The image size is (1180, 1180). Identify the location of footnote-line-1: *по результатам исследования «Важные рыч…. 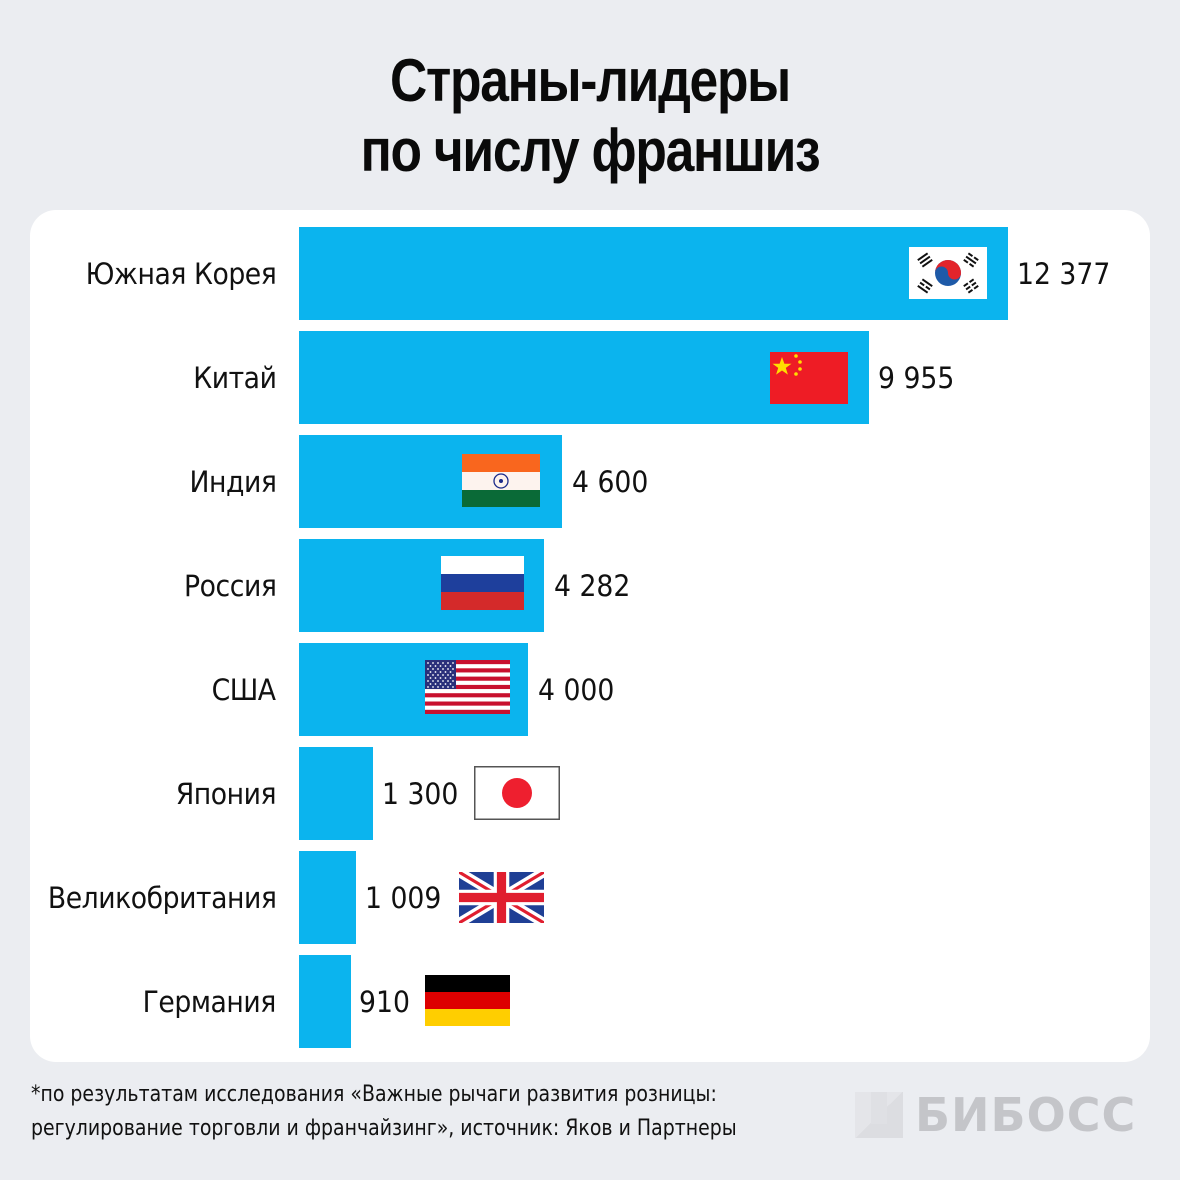
(374, 1094).